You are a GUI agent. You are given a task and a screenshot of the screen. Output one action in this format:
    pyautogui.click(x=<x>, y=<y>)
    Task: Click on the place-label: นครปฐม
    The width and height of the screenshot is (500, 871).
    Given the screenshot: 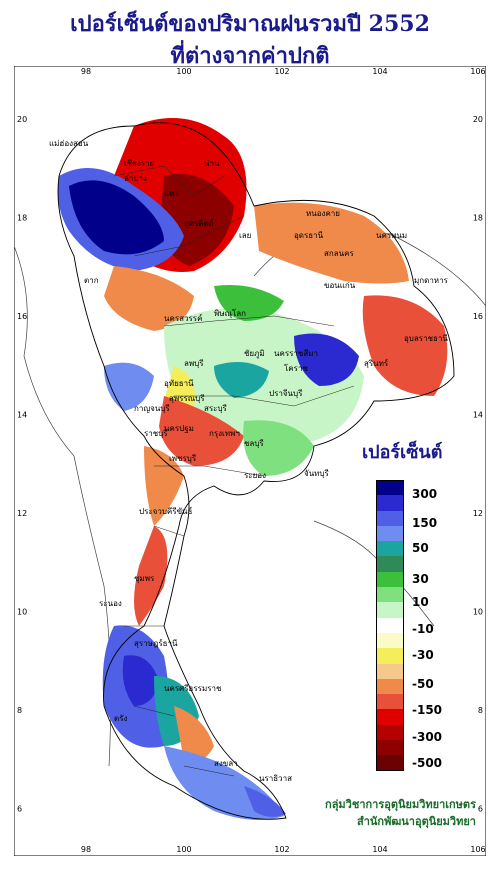 What is the action you would take?
    pyautogui.click(x=179, y=428)
    